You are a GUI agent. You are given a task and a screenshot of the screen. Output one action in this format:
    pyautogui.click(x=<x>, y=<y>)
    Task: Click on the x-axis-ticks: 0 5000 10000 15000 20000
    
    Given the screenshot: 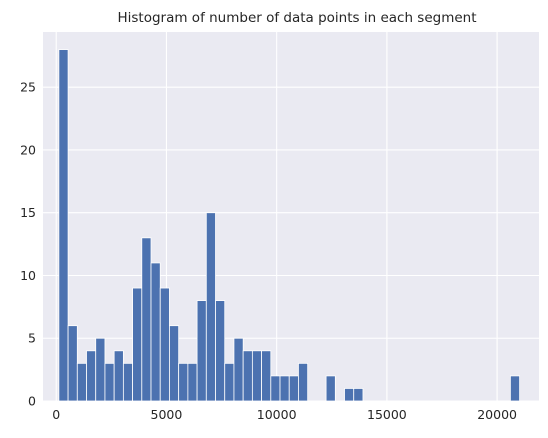 What is the action you would take?
    pyautogui.click(x=284, y=414)
    